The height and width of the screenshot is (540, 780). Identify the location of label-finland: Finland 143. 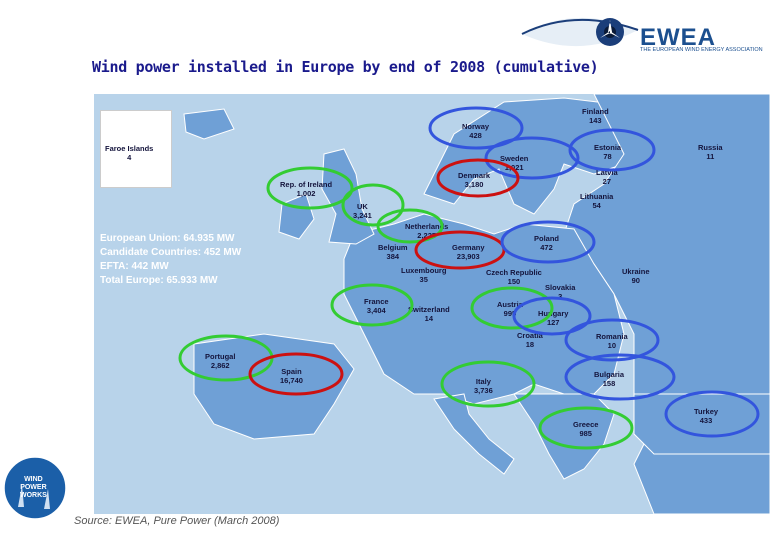
(595, 116).